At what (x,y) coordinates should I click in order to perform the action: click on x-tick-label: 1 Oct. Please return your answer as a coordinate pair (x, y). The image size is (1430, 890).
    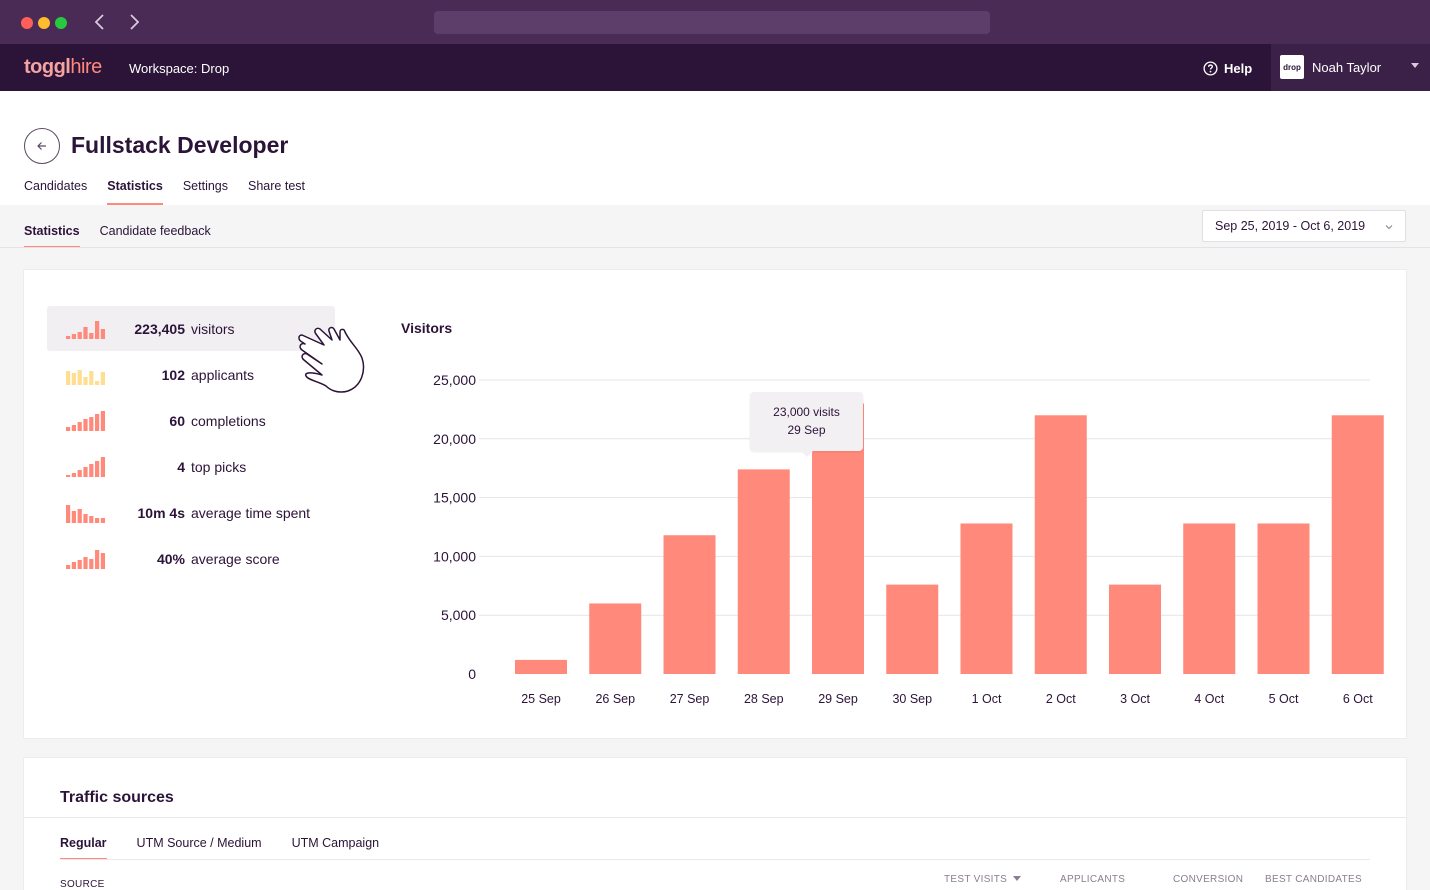
    Looking at the image, I should click on (987, 699).